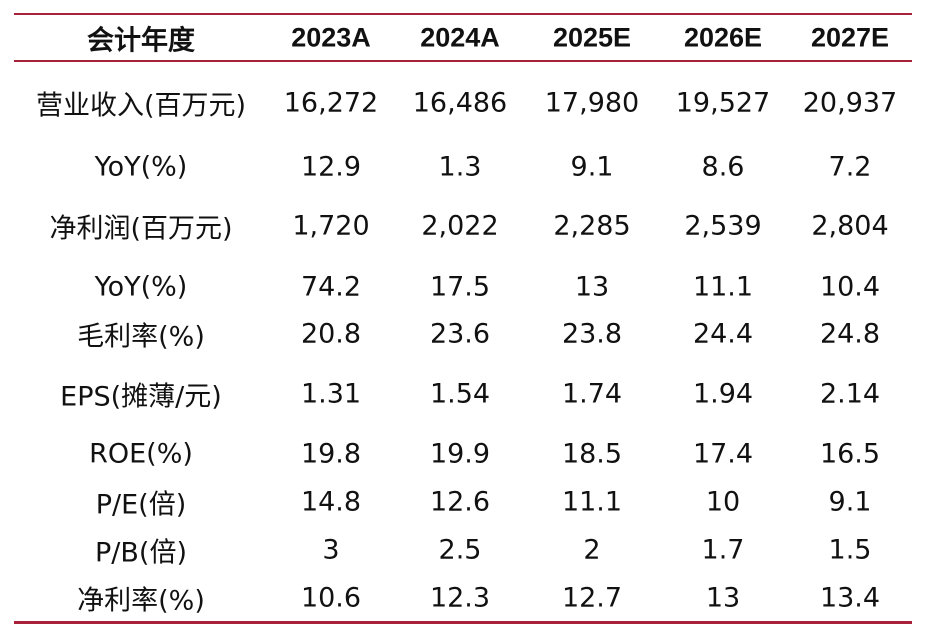  What do you see at coordinates (141, 40) in the screenshot?
I see `header-label-fiscal-year: 会计年度` at bounding box center [141, 40].